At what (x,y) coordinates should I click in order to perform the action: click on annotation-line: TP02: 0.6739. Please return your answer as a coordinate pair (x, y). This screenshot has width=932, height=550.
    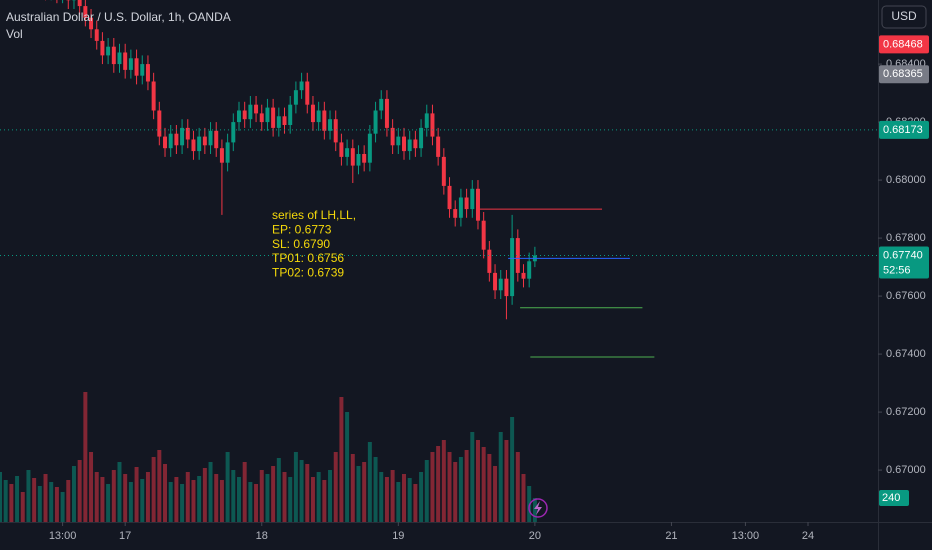
    Looking at the image, I should click on (308, 272).